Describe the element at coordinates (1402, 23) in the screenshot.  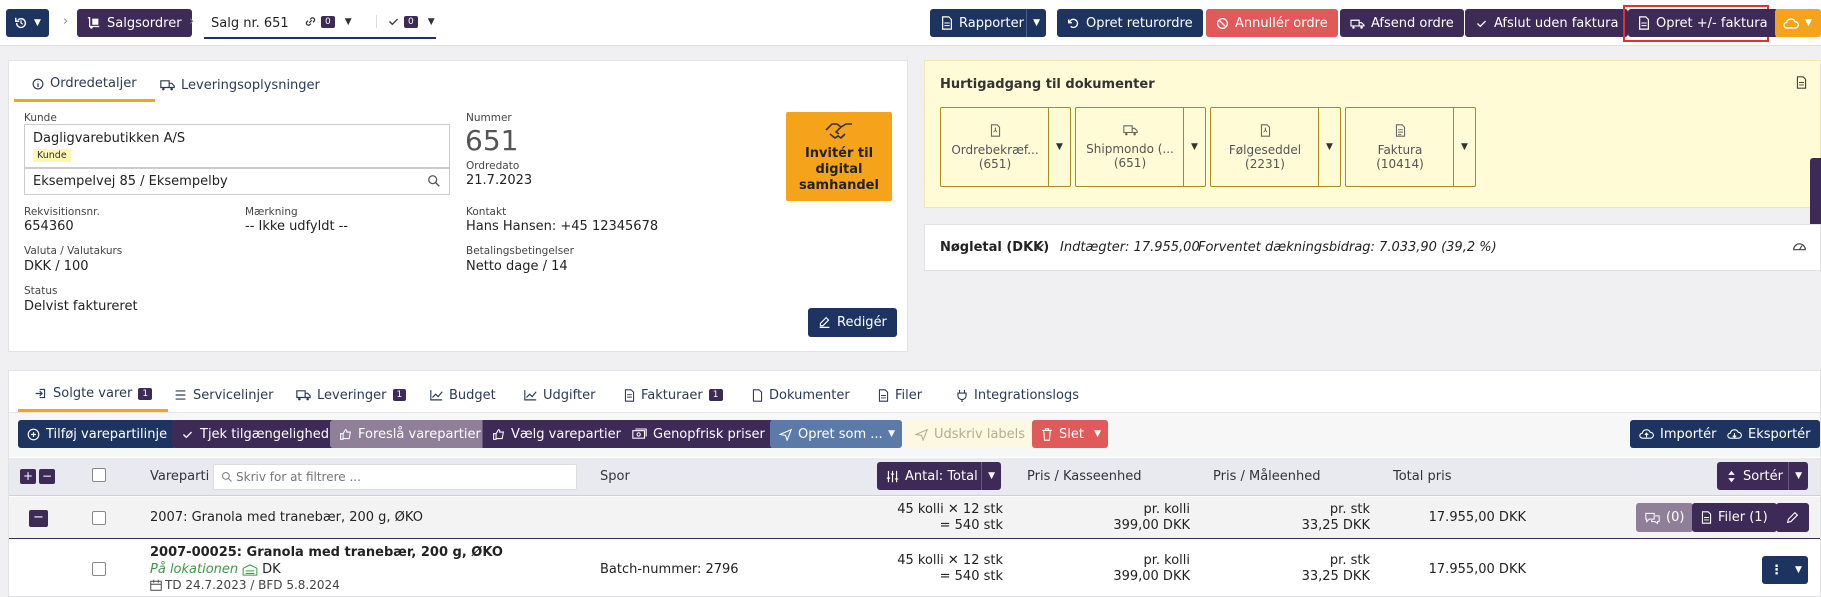
I see `send-order-button: Afsend ordre` at that location.